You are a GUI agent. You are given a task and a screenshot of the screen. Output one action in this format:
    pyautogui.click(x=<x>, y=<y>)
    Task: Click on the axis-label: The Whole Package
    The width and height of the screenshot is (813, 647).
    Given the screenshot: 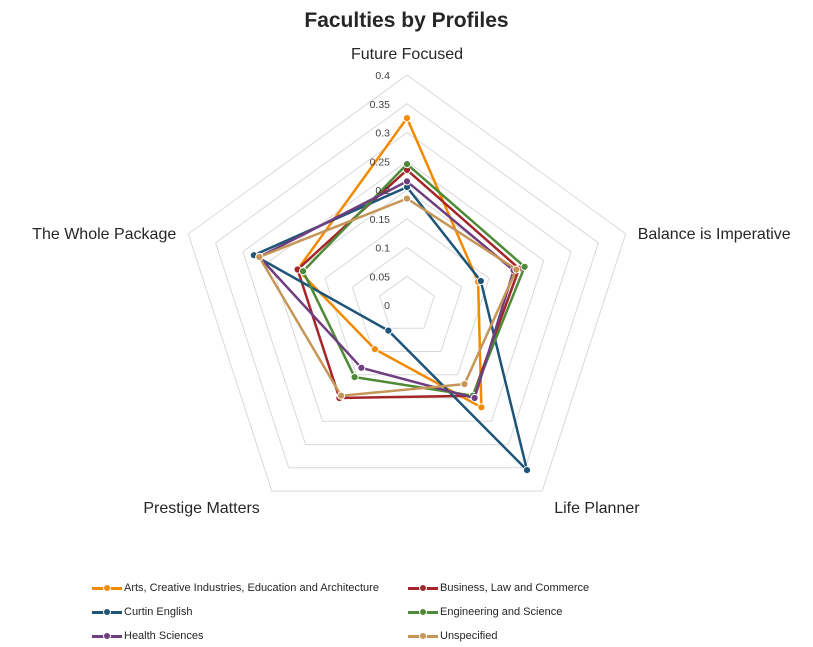 What is the action you would take?
    pyautogui.click(x=104, y=234)
    